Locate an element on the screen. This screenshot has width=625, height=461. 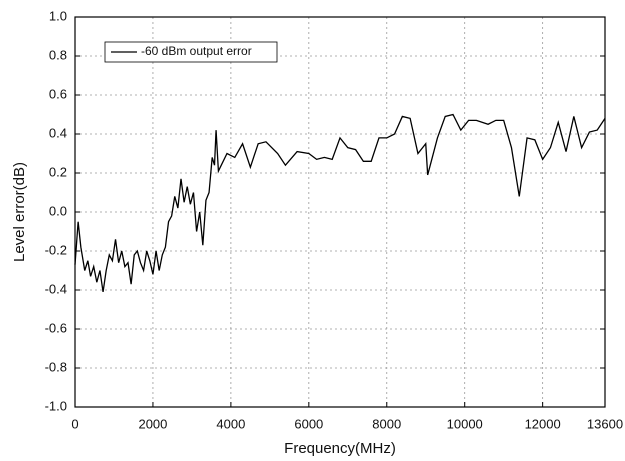
y-tick-label: 0.2 is located at coordinates (58, 171).